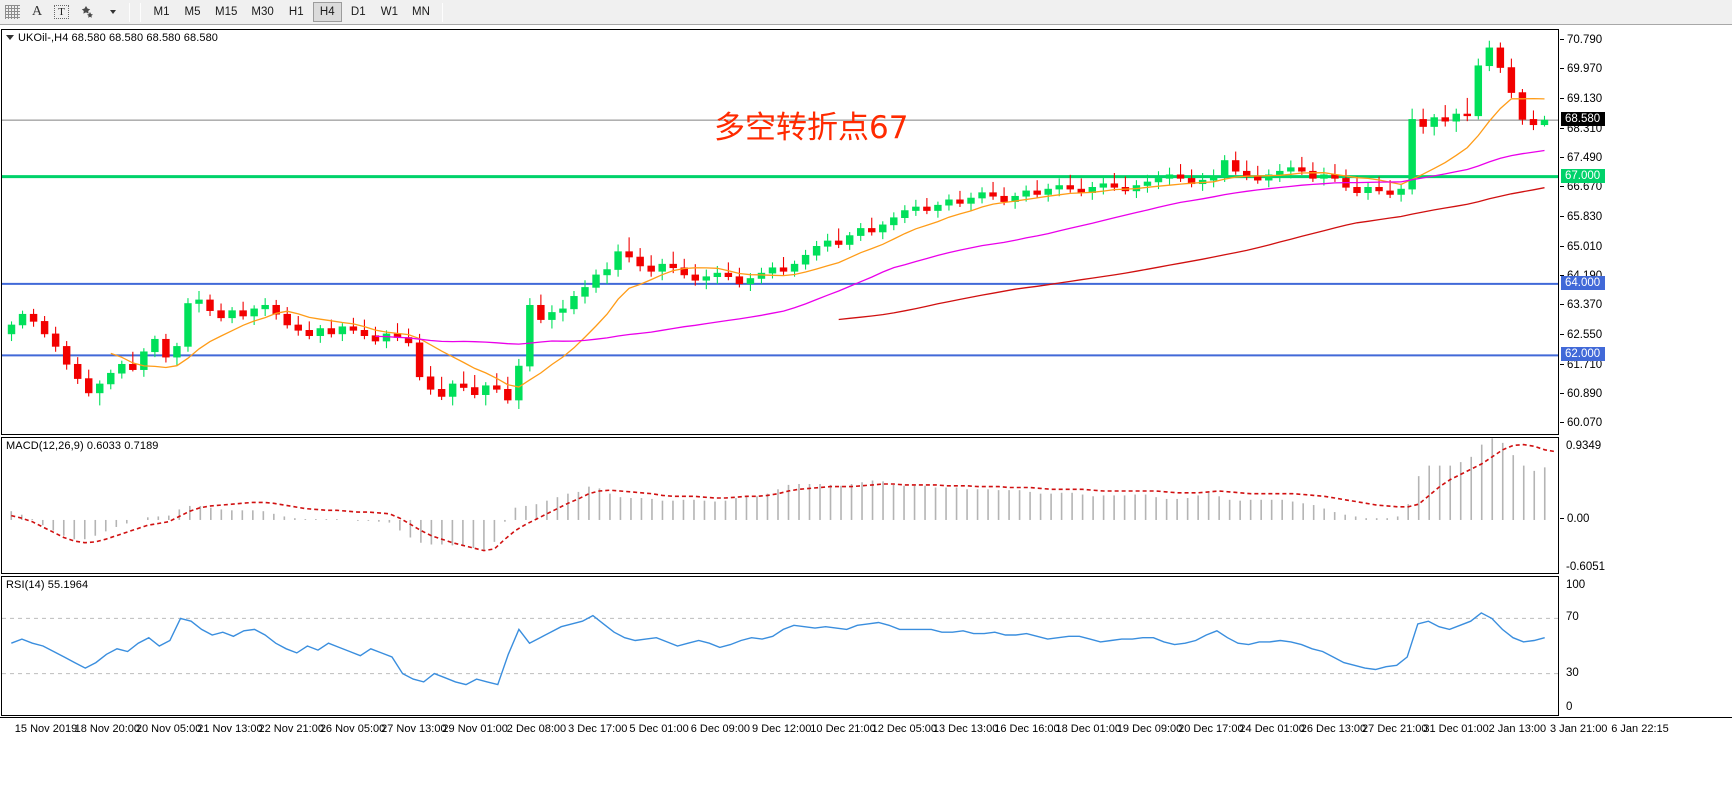 The width and height of the screenshot is (1732, 790). What do you see at coordinates (475, 729) in the screenshot?
I see `time-tick: 29 Nov 01:00` at bounding box center [475, 729].